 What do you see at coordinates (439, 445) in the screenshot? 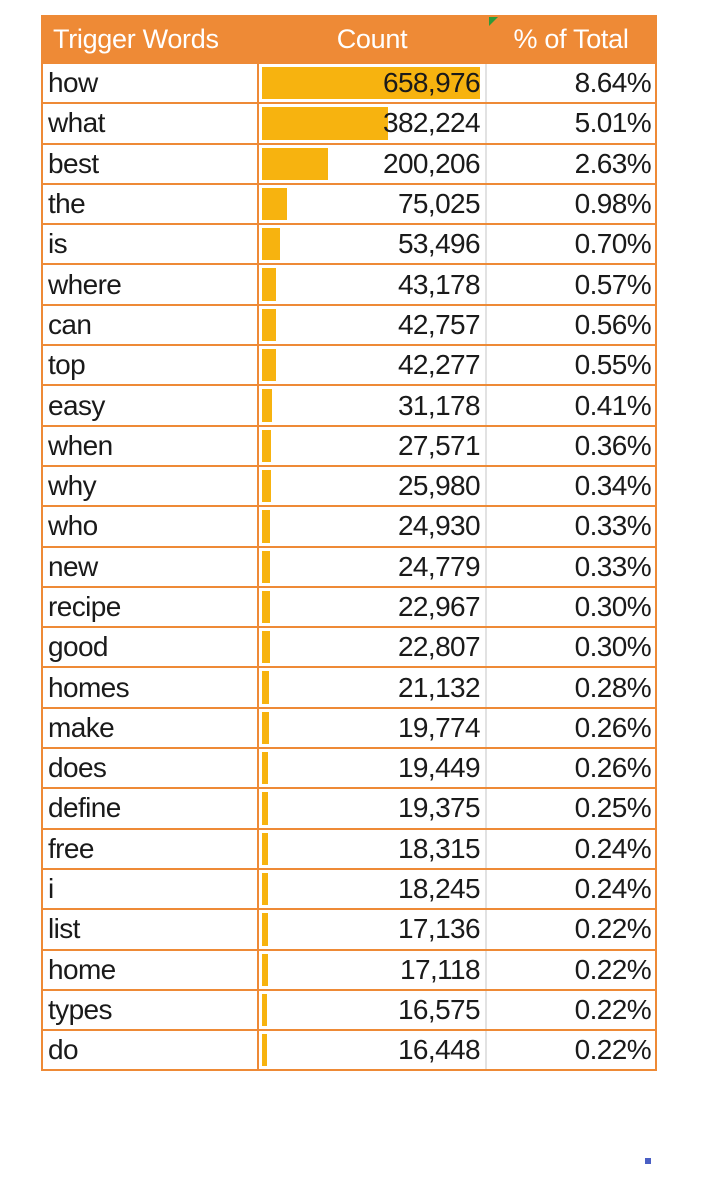
I see `row-count-value: 27,571` at bounding box center [439, 445].